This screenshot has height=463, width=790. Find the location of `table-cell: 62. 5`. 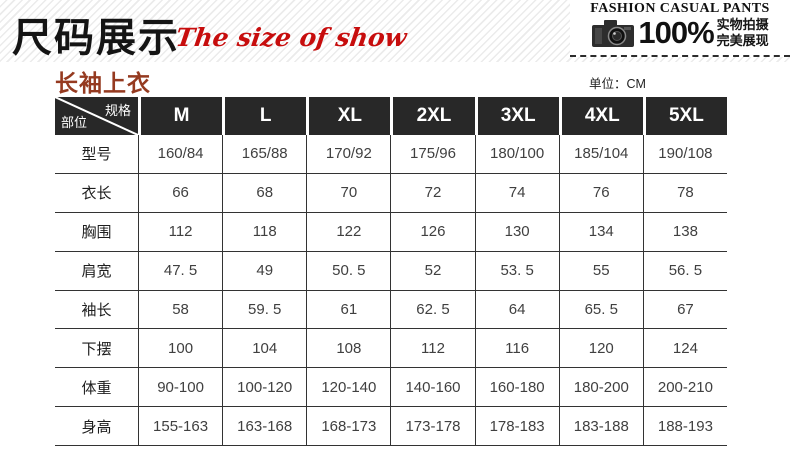

table-cell: 62. 5 is located at coordinates (432, 309).